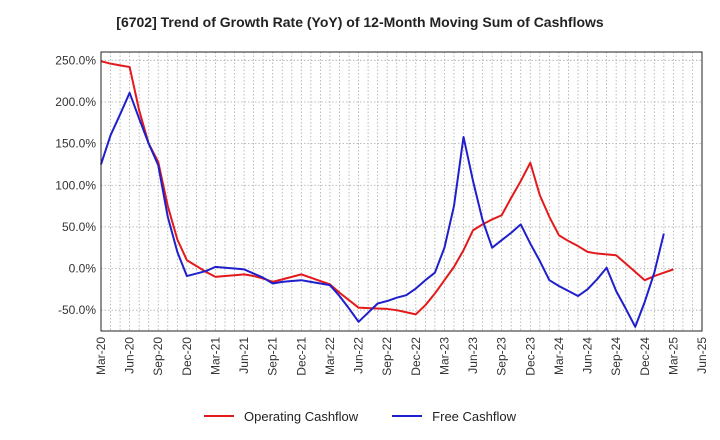 This screenshot has width=720, height=440. What do you see at coordinates (215, 356) in the screenshot?
I see `x-tick-label: Mar-21` at bounding box center [215, 356].